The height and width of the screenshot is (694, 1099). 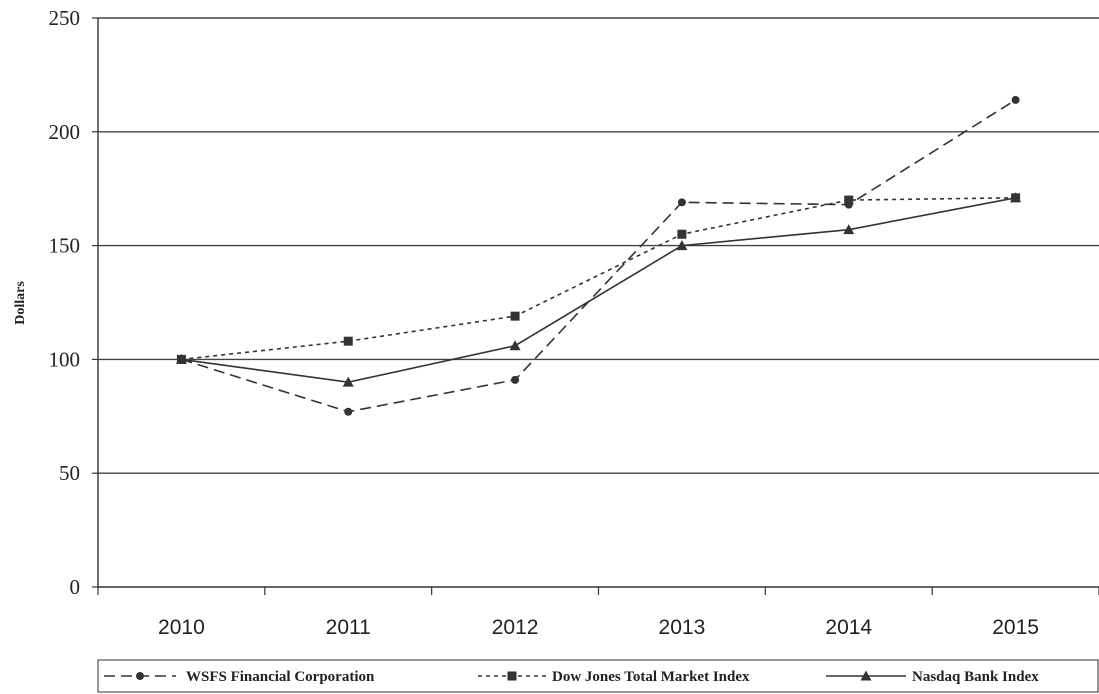 What do you see at coordinates (181, 627) in the screenshot?
I see `x-tick-label-2010: 2010` at bounding box center [181, 627].